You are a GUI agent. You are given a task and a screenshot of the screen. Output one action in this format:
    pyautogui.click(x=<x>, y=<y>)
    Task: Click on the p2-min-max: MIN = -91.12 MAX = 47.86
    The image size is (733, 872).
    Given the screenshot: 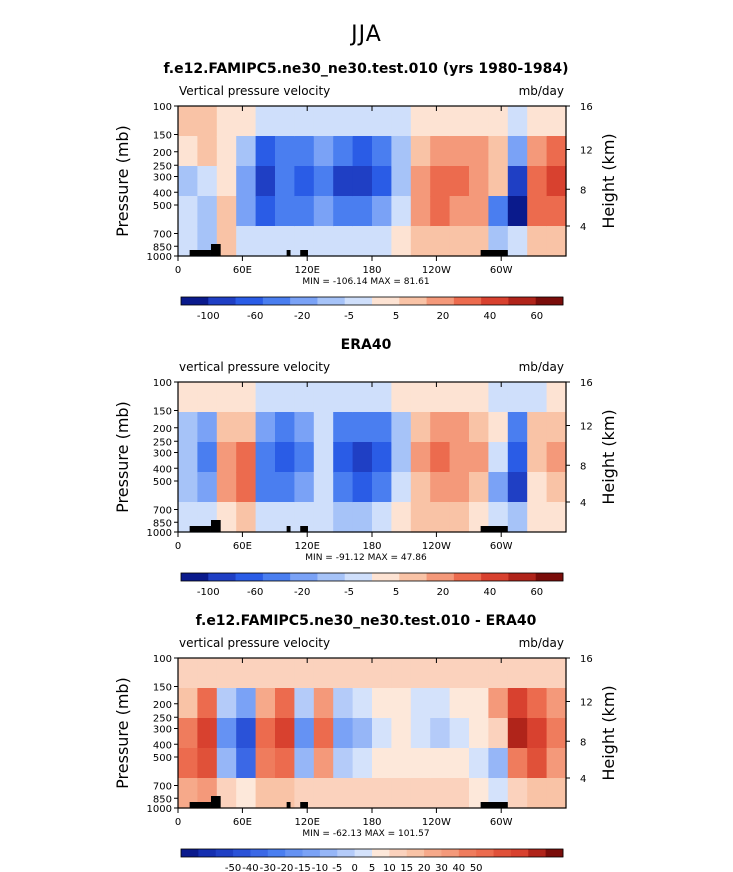 What is the action you would take?
    pyautogui.click(x=366, y=558)
    